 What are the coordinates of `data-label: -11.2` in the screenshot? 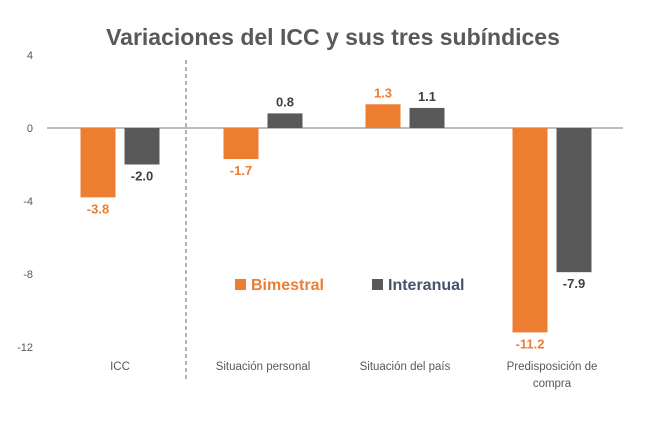 It's located at (530, 343).